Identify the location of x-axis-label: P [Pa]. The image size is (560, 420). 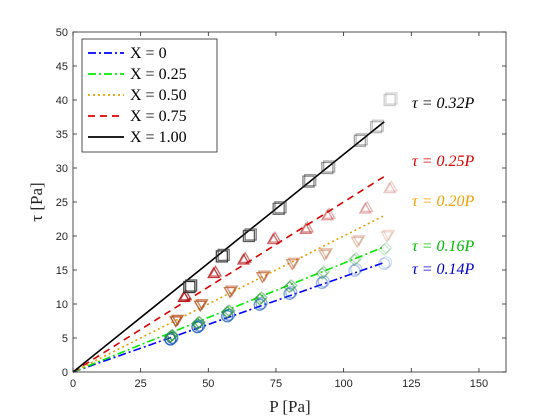
(289, 406).